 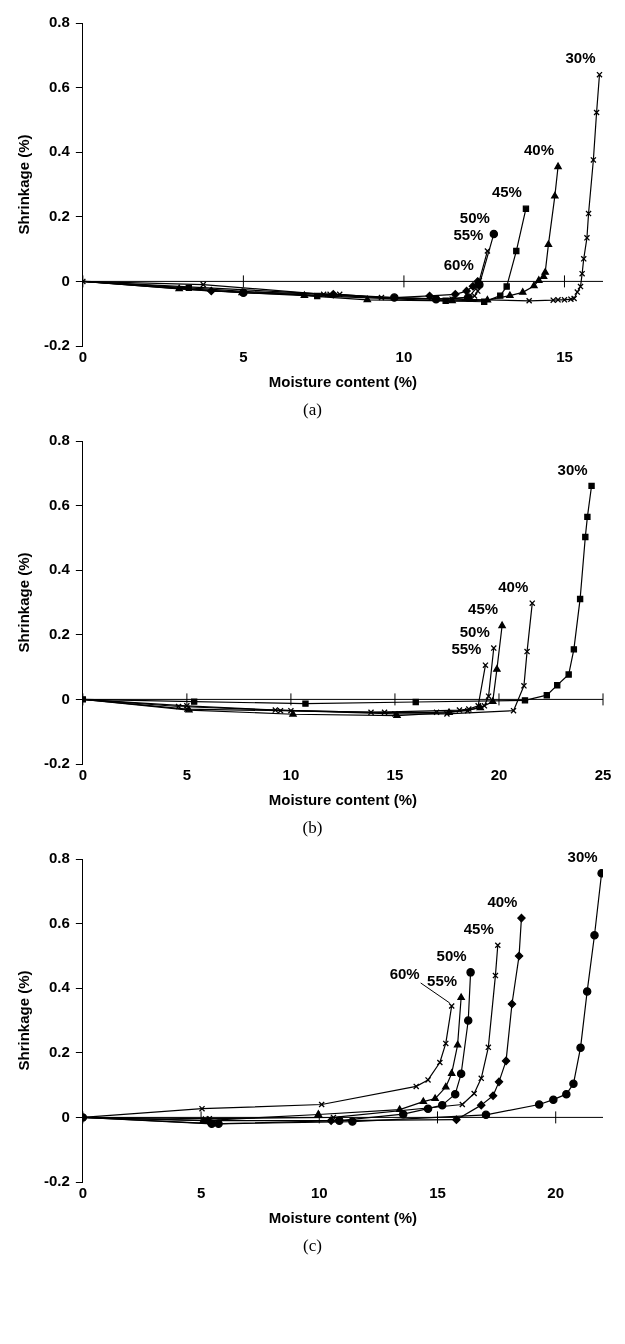 I want to click on text: (a), so click(x=312, y=410).